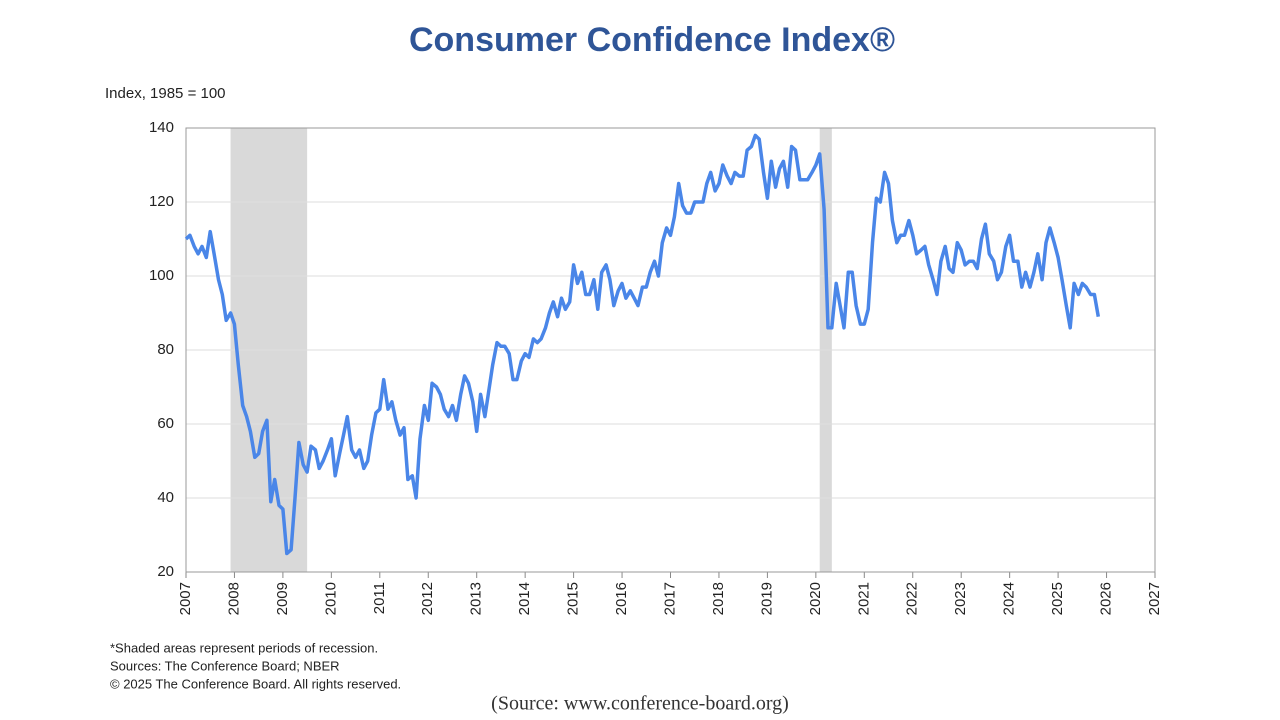 The image size is (1280, 720). What do you see at coordinates (815, 598) in the screenshot?
I see `x-tick-label: 2020` at bounding box center [815, 598].